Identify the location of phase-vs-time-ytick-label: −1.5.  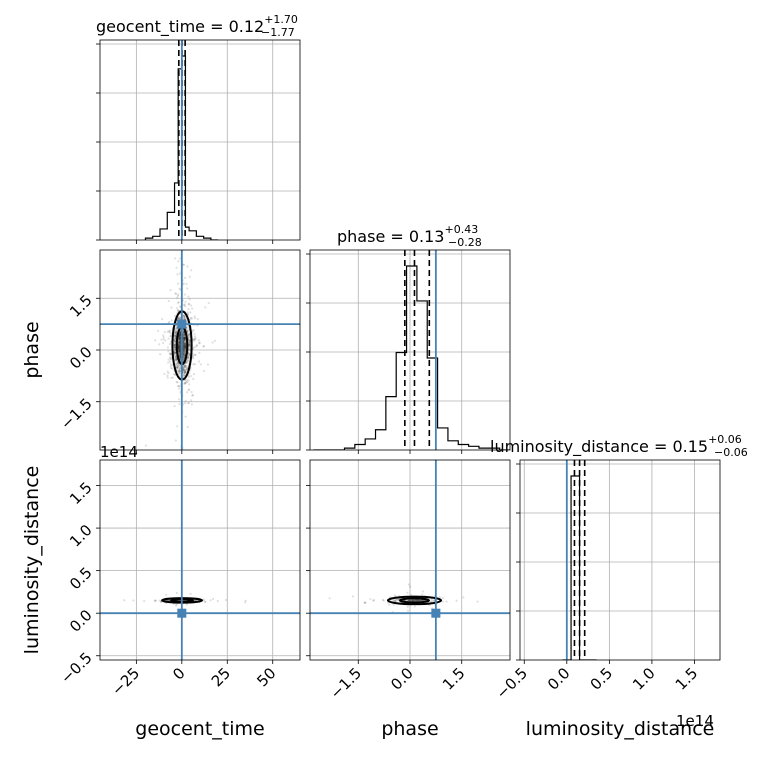
(76, 414).